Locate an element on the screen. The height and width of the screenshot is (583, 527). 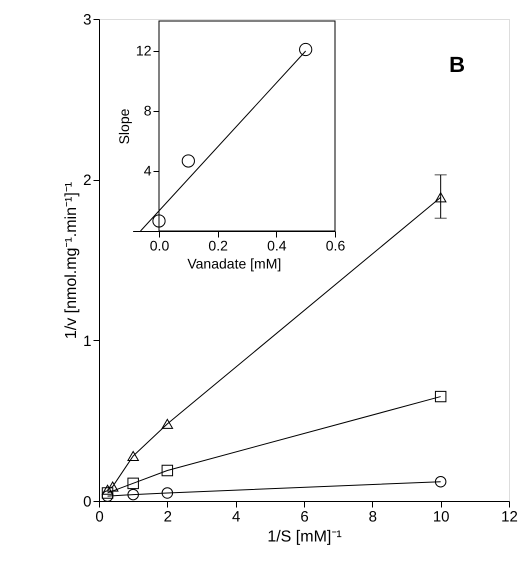
y-tick-label: 1 is located at coordinates (87, 341).